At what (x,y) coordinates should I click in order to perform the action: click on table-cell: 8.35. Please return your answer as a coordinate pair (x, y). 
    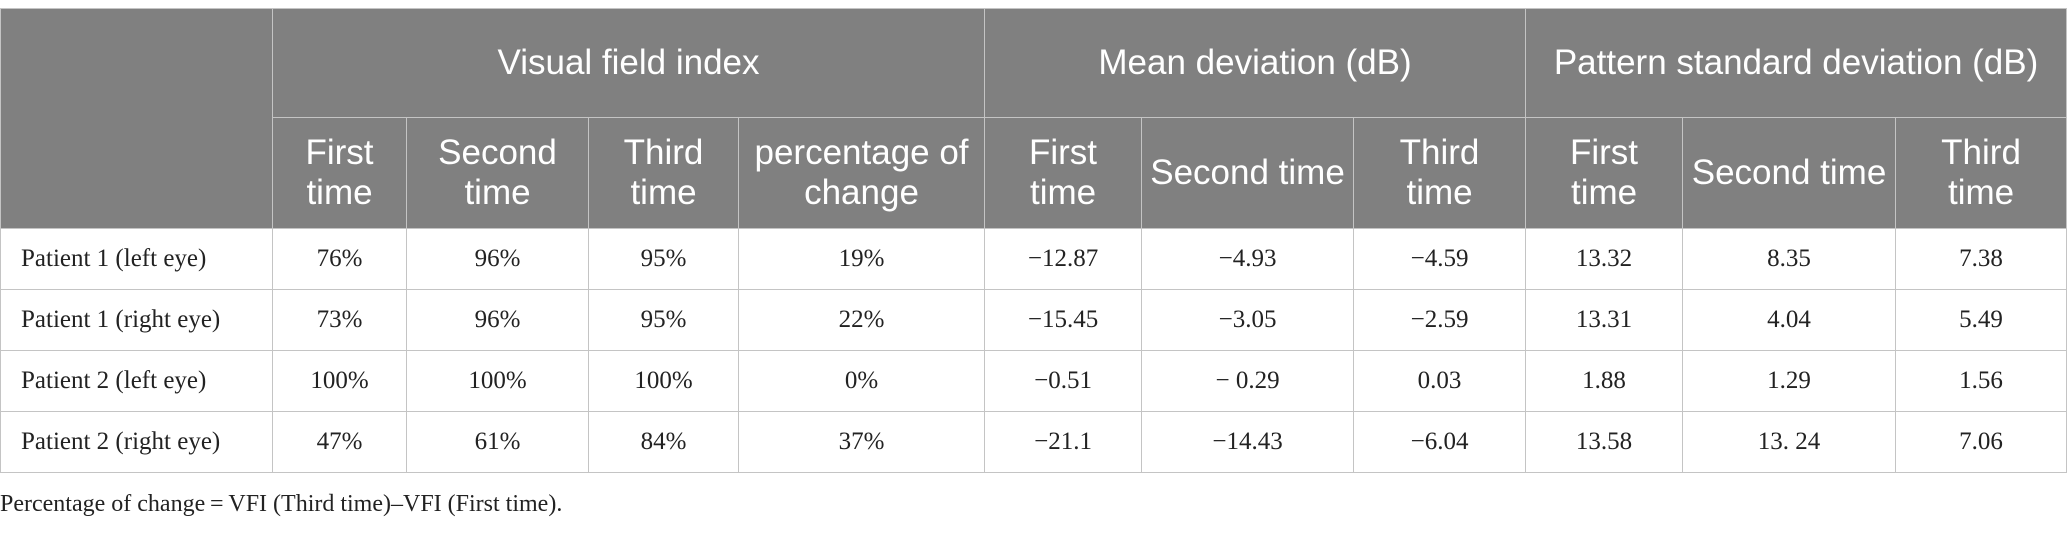
    Looking at the image, I should click on (1789, 259).